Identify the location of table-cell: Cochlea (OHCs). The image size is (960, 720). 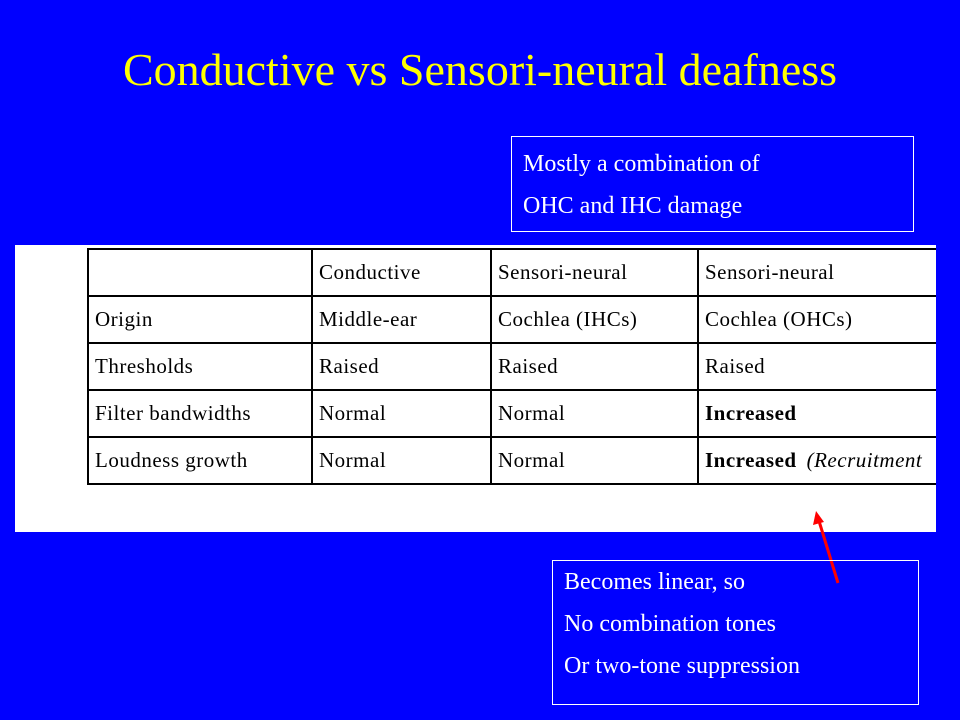
(816, 319).